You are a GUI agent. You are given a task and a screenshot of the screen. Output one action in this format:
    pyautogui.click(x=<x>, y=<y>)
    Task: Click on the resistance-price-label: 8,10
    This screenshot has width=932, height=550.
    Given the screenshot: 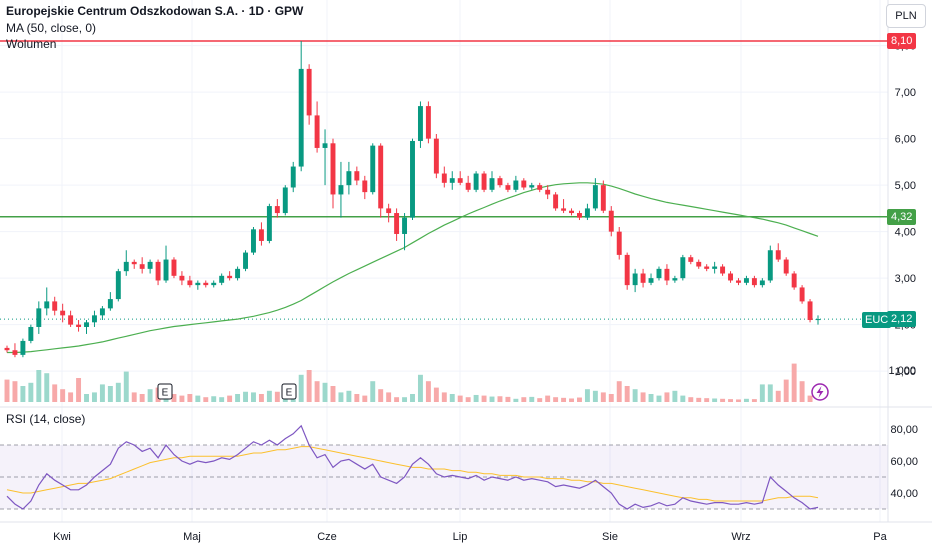 What is the action you would take?
    pyautogui.click(x=902, y=41)
    